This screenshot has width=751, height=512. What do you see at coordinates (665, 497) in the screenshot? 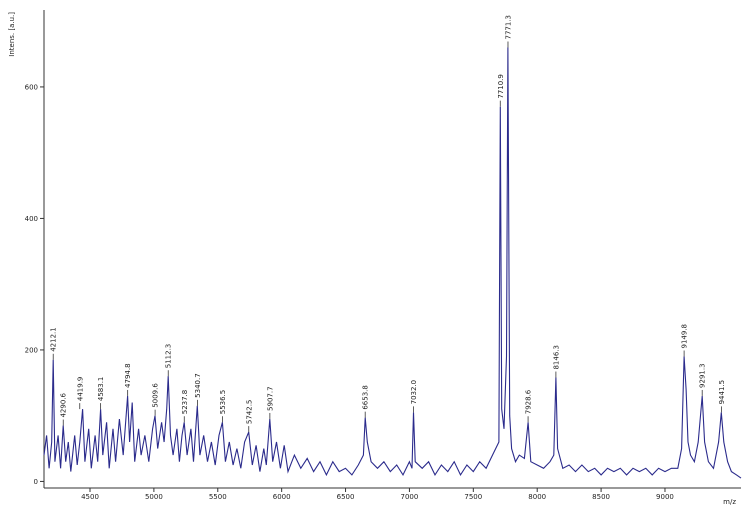
I see `x-tick-label: 9000` at bounding box center [665, 497].